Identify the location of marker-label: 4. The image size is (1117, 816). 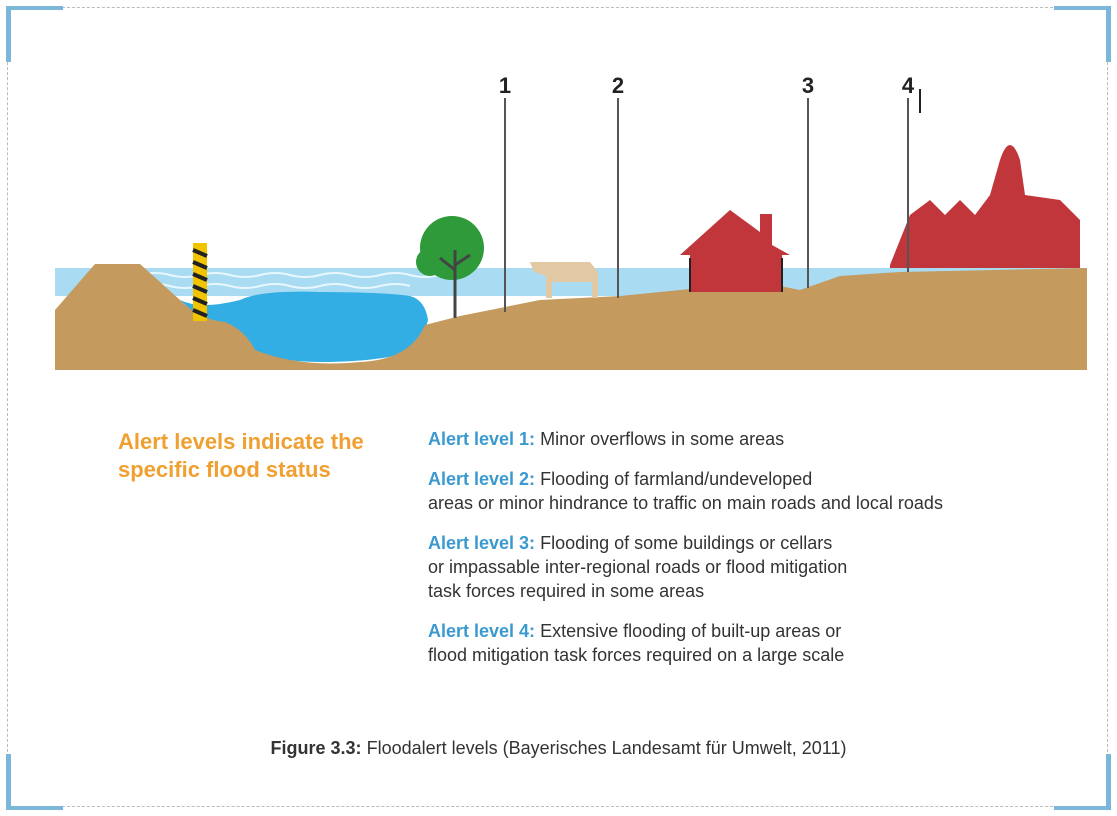
(908, 85).